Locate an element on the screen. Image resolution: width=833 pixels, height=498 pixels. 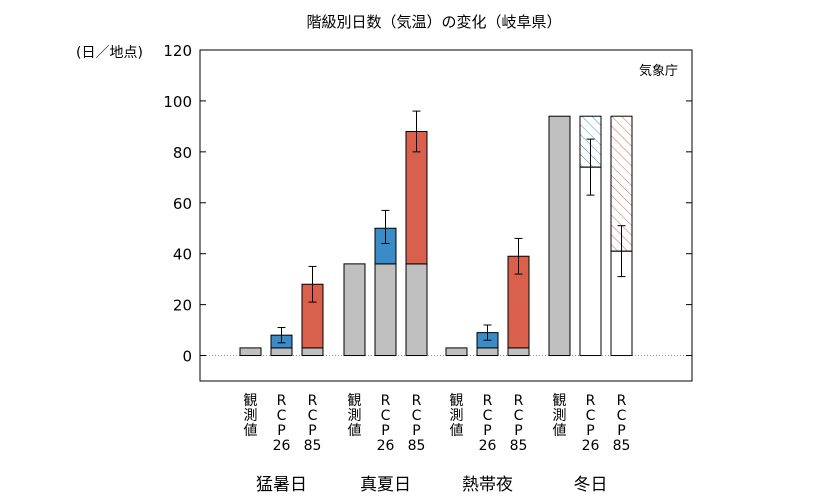
y-axis-label: (日／地点) is located at coordinates (109, 53).